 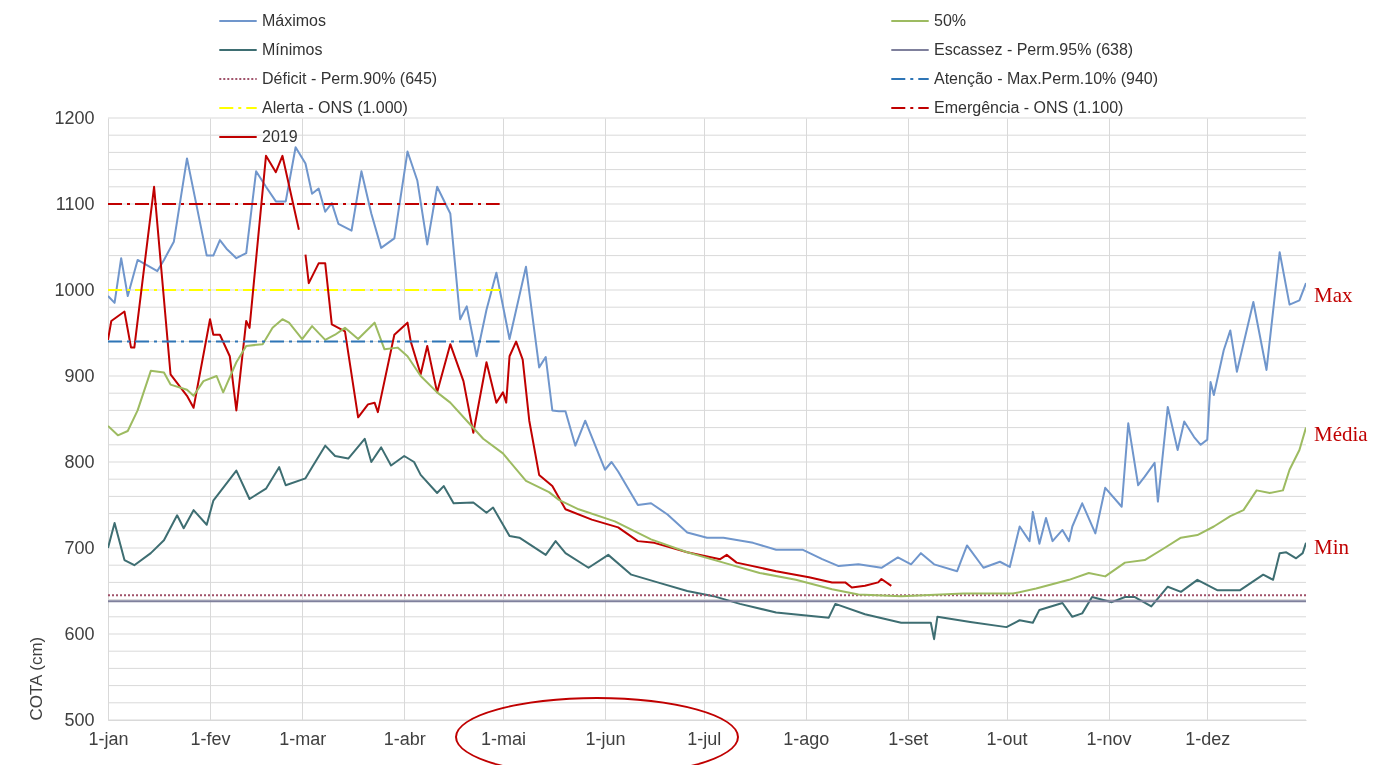 I want to click on x-tick-label: 1-jul, so click(x=704, y=738).